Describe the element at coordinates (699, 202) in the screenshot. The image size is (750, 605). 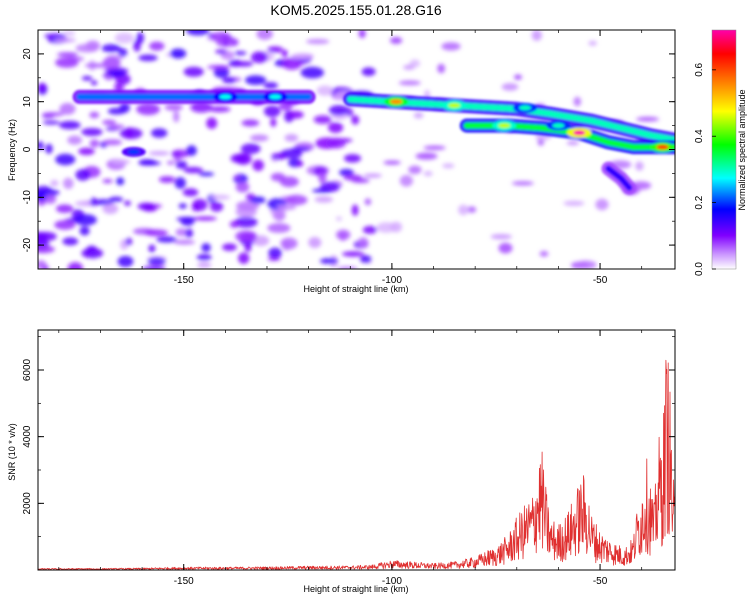
I see `colorbar-tick-label: 0.2` at that location.